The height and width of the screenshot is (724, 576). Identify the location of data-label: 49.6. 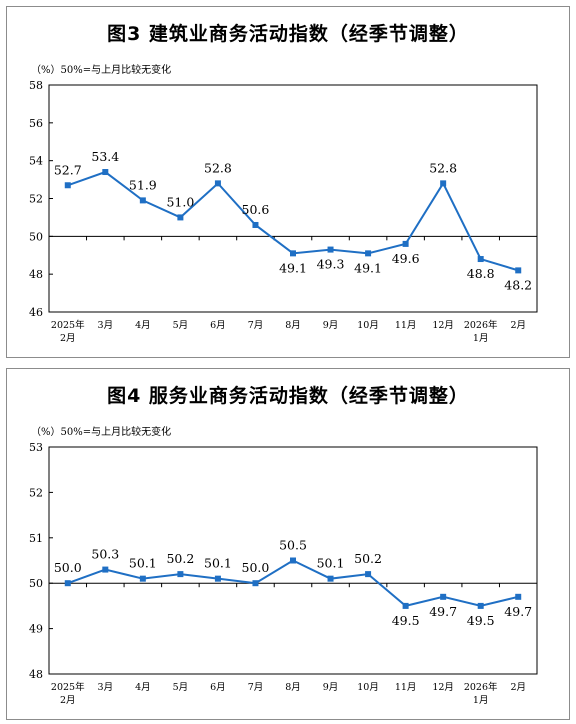
(406, 258).